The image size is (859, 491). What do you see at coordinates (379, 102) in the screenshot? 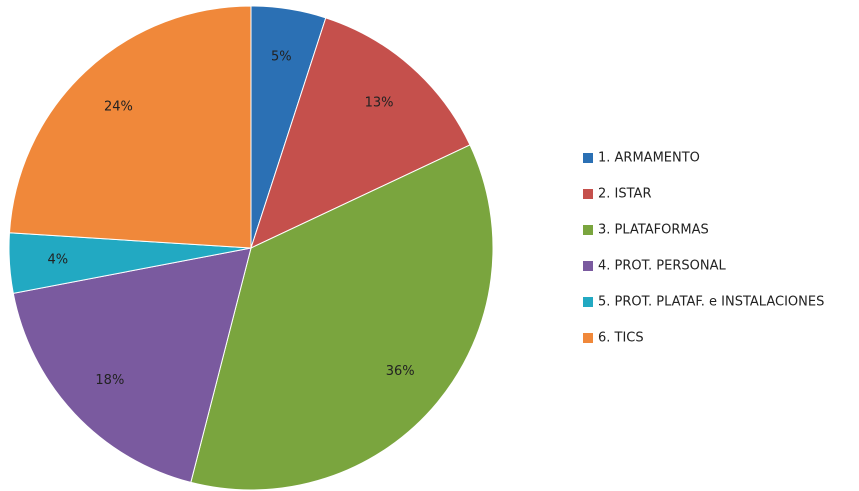
I see `value-label: 13%` at bounding box center [379, 102].